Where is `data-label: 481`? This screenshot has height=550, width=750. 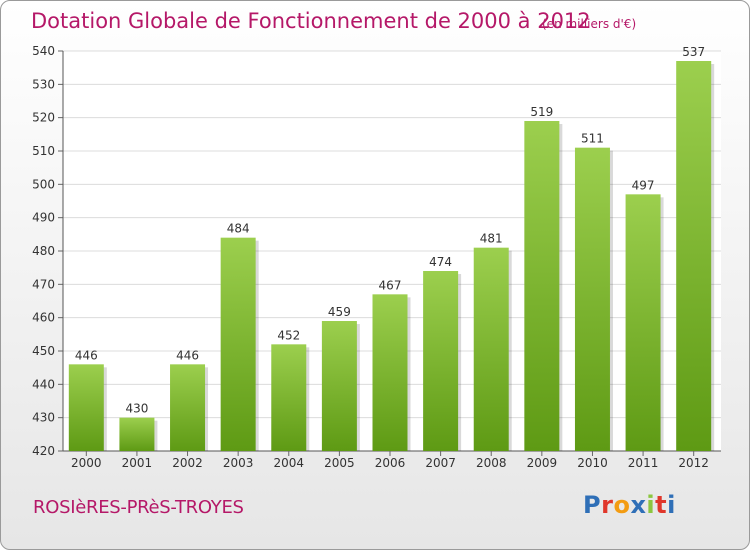
data-label: 481 is located at coordinates (491, 239).